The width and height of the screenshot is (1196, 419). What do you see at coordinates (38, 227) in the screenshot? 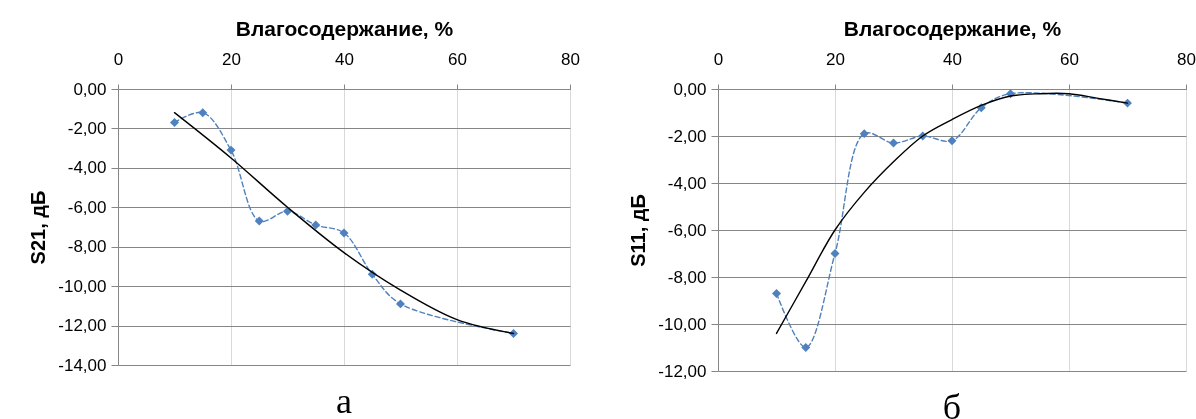
I see `y-axis-title: S21, дБ` at bounding box center [38, 227].